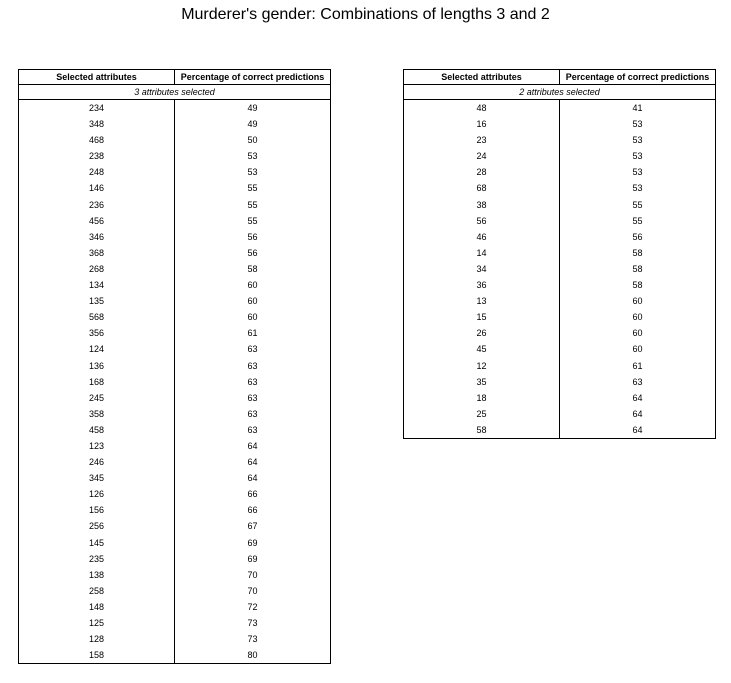  I want to click on cell-selected-attributes: 124, so click(96, 349).